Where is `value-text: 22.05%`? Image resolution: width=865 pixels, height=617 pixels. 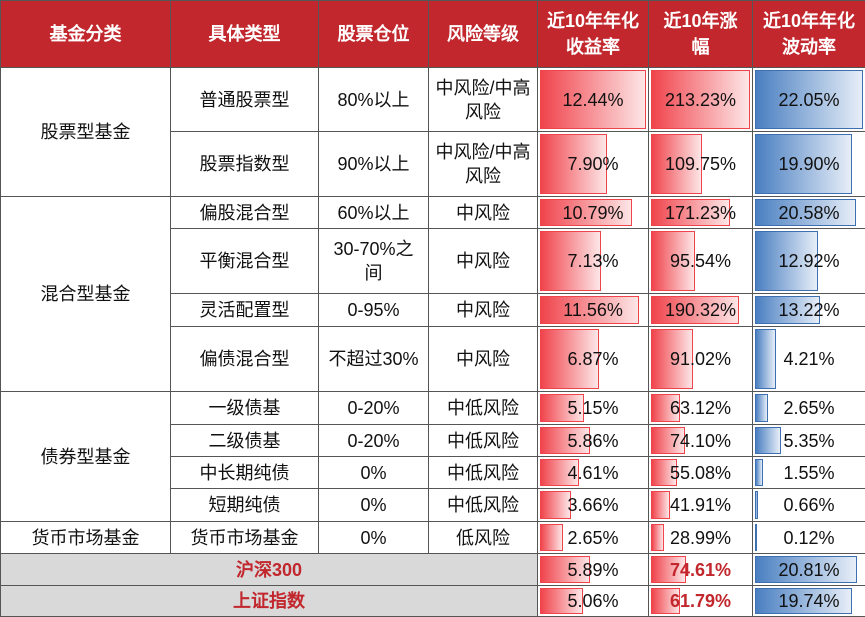 value-text: 22.05% is located at coordinates (808, 100).